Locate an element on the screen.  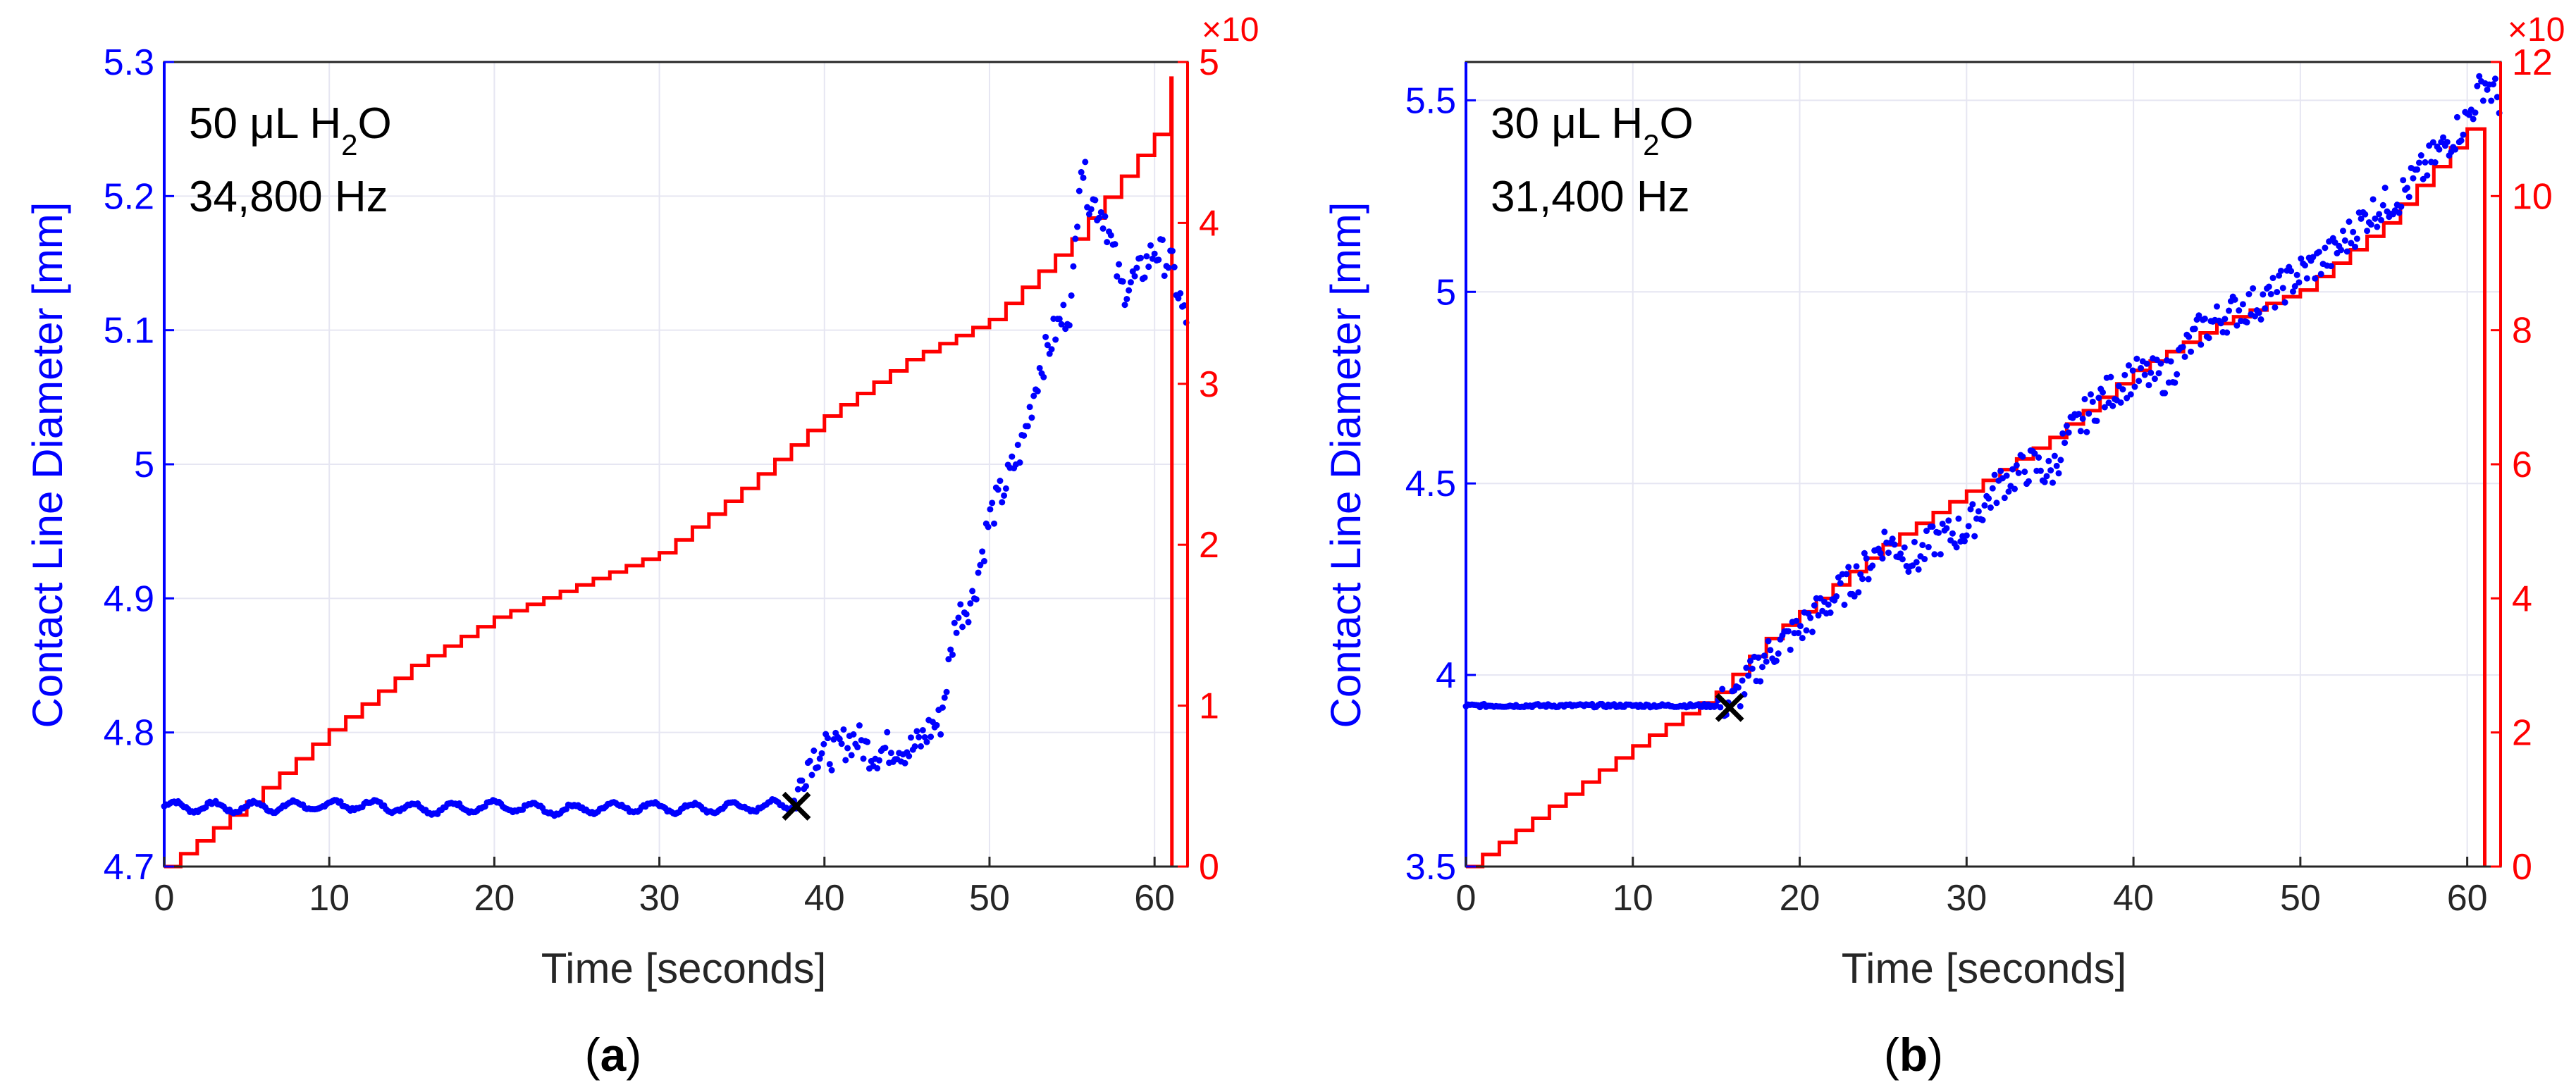
panel-caption-b: (b) is located at coordinates (1914, 1055).